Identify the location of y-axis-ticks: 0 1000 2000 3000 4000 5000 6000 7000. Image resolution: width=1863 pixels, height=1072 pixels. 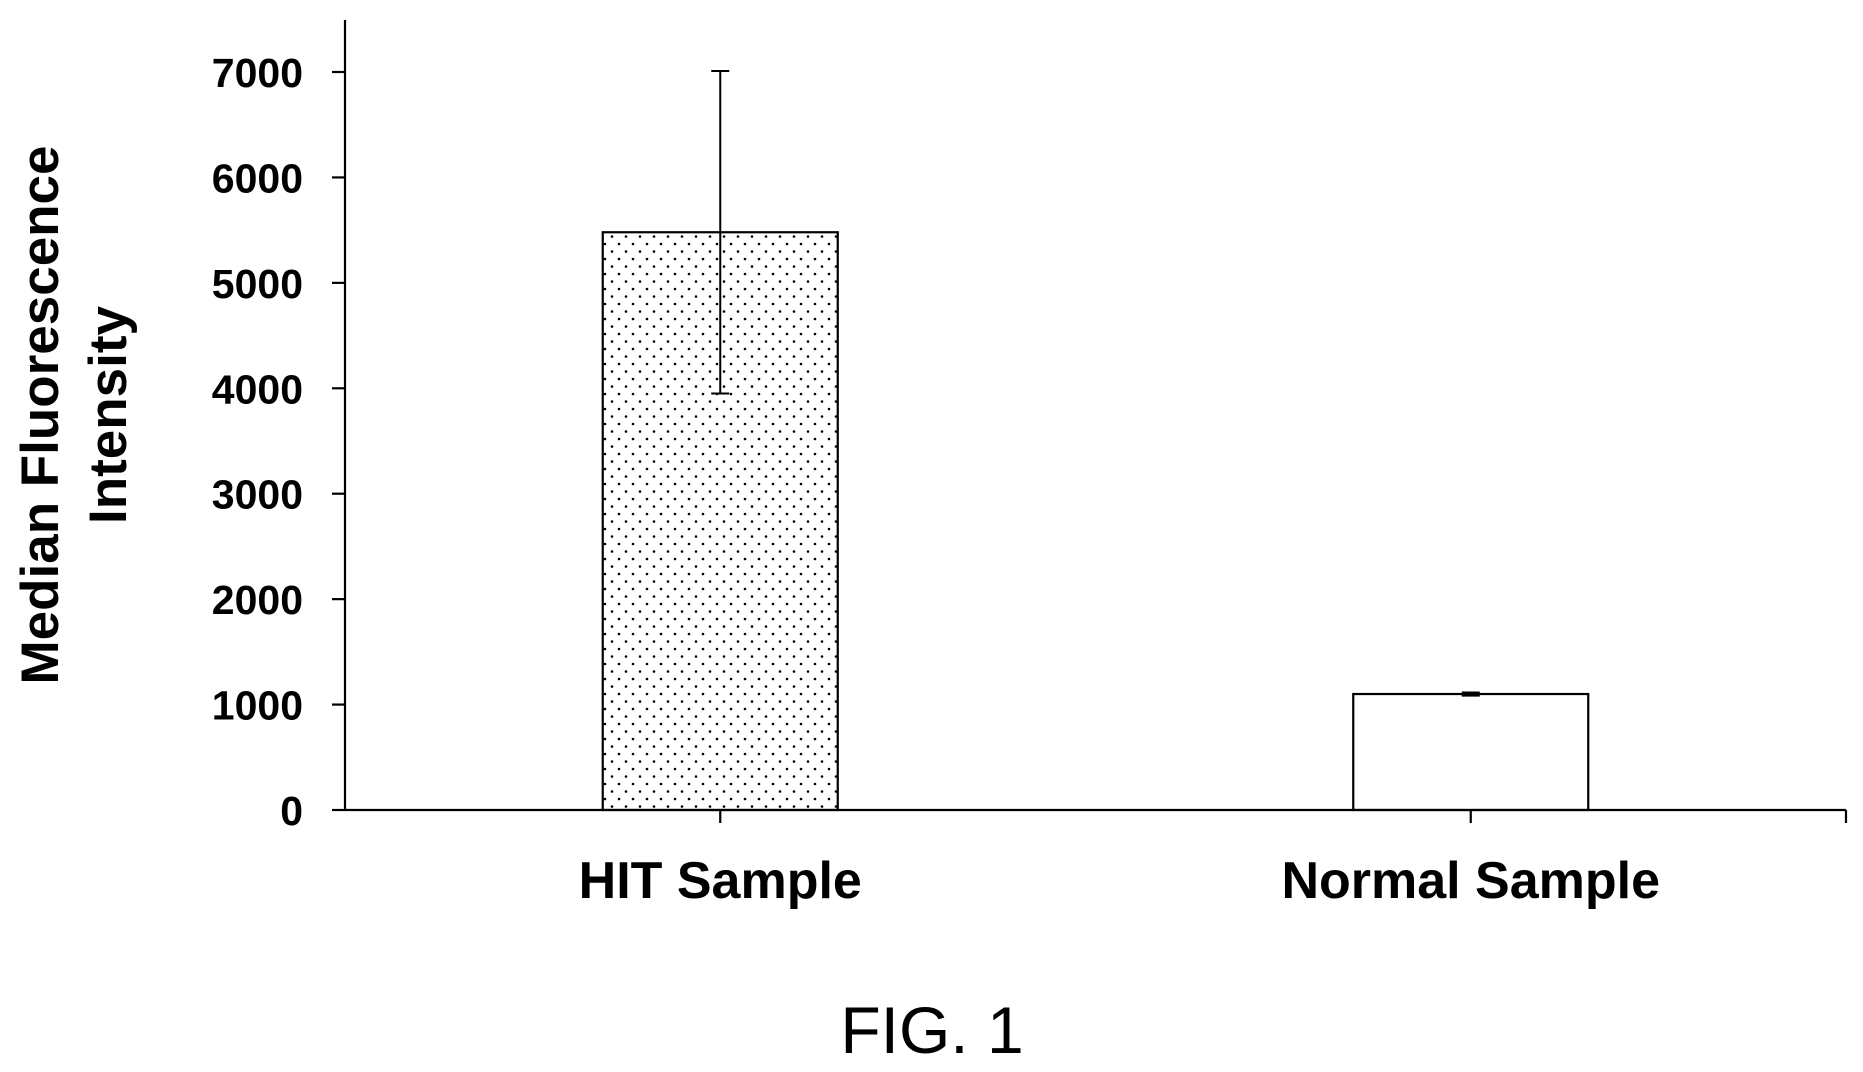
(278, 442).